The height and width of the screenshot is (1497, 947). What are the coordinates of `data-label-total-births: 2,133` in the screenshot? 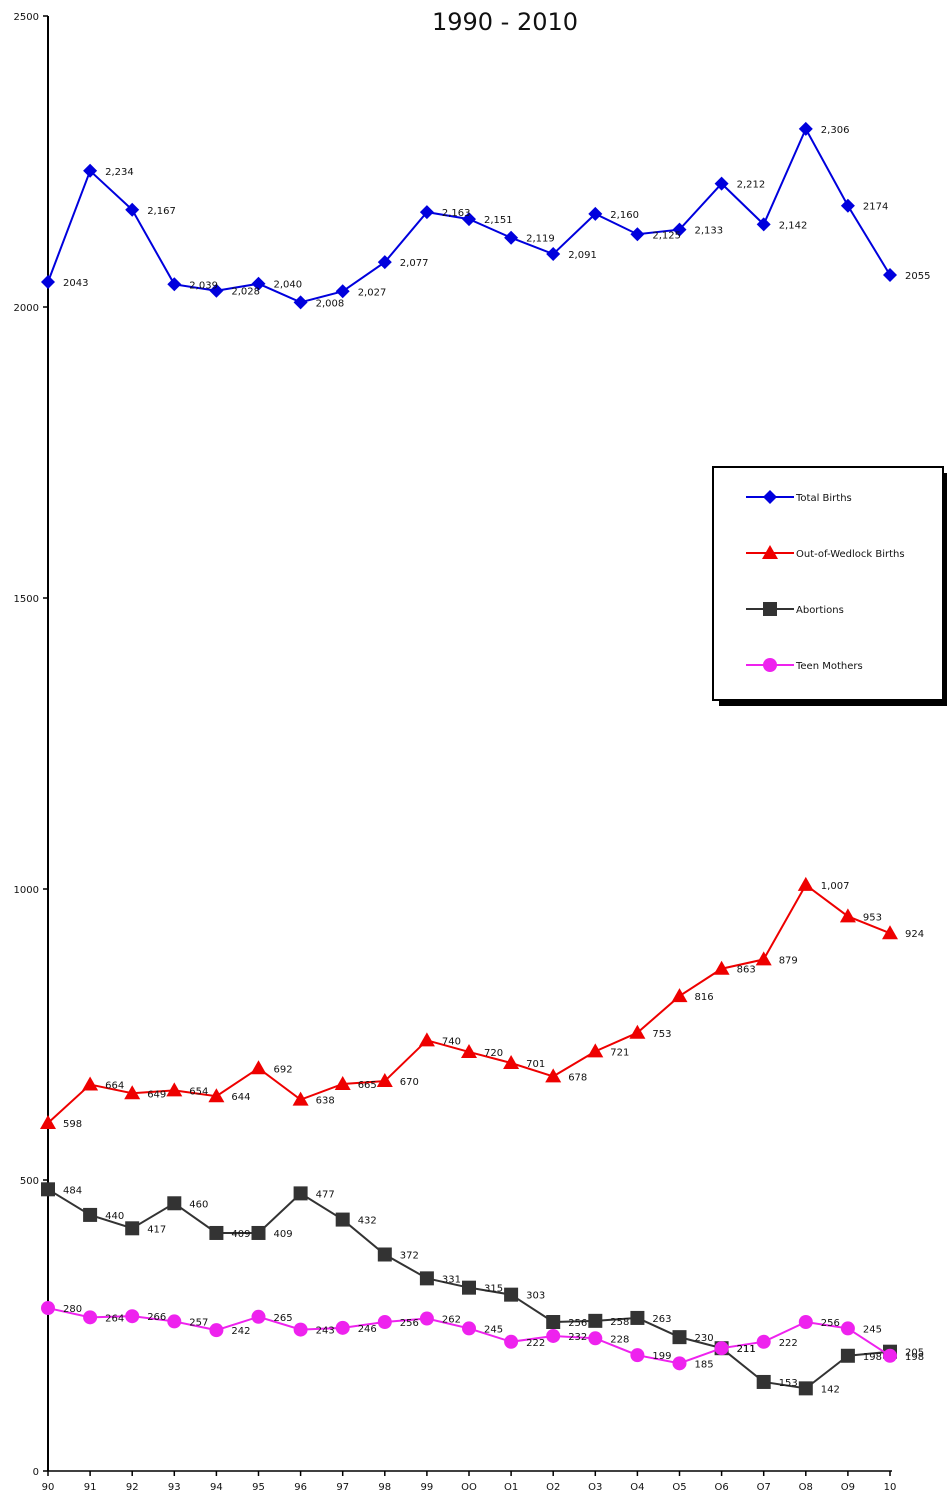 It's located at (709, 231).